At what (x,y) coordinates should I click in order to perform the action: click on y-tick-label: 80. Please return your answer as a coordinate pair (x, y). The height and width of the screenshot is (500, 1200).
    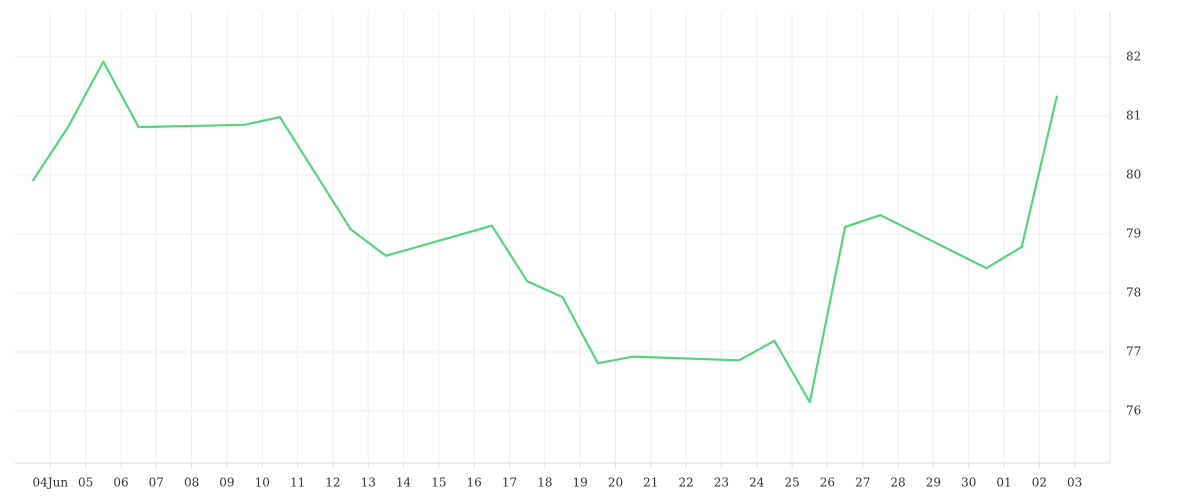
    Looking at the image, I should click on (1133, 174).